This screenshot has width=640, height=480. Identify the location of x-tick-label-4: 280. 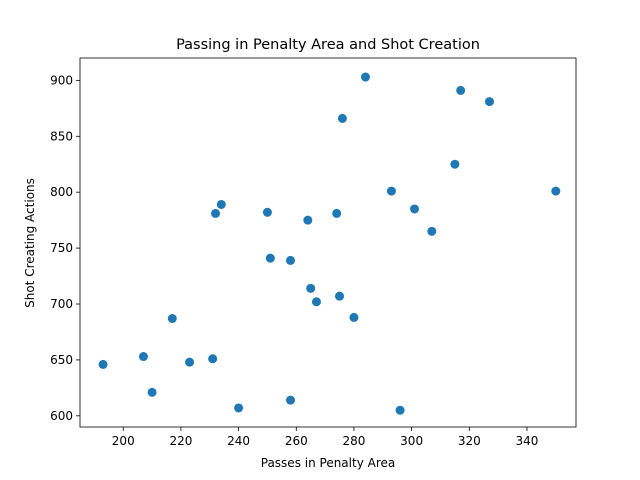
(354, 441).